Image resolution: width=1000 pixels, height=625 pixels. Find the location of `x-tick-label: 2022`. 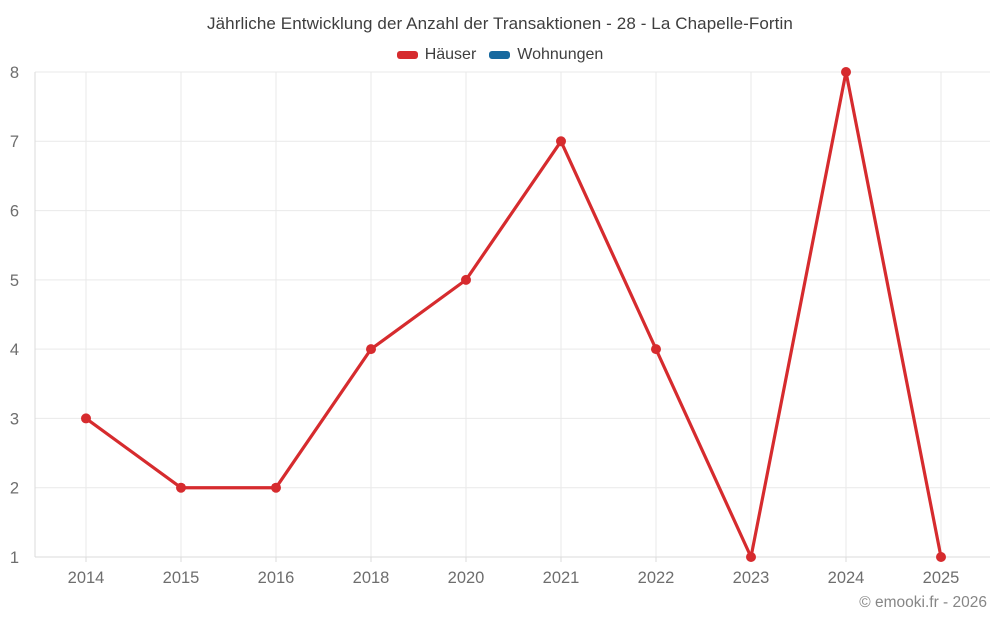

x-tick-label: 2022 is located at coordinates (656, 578).